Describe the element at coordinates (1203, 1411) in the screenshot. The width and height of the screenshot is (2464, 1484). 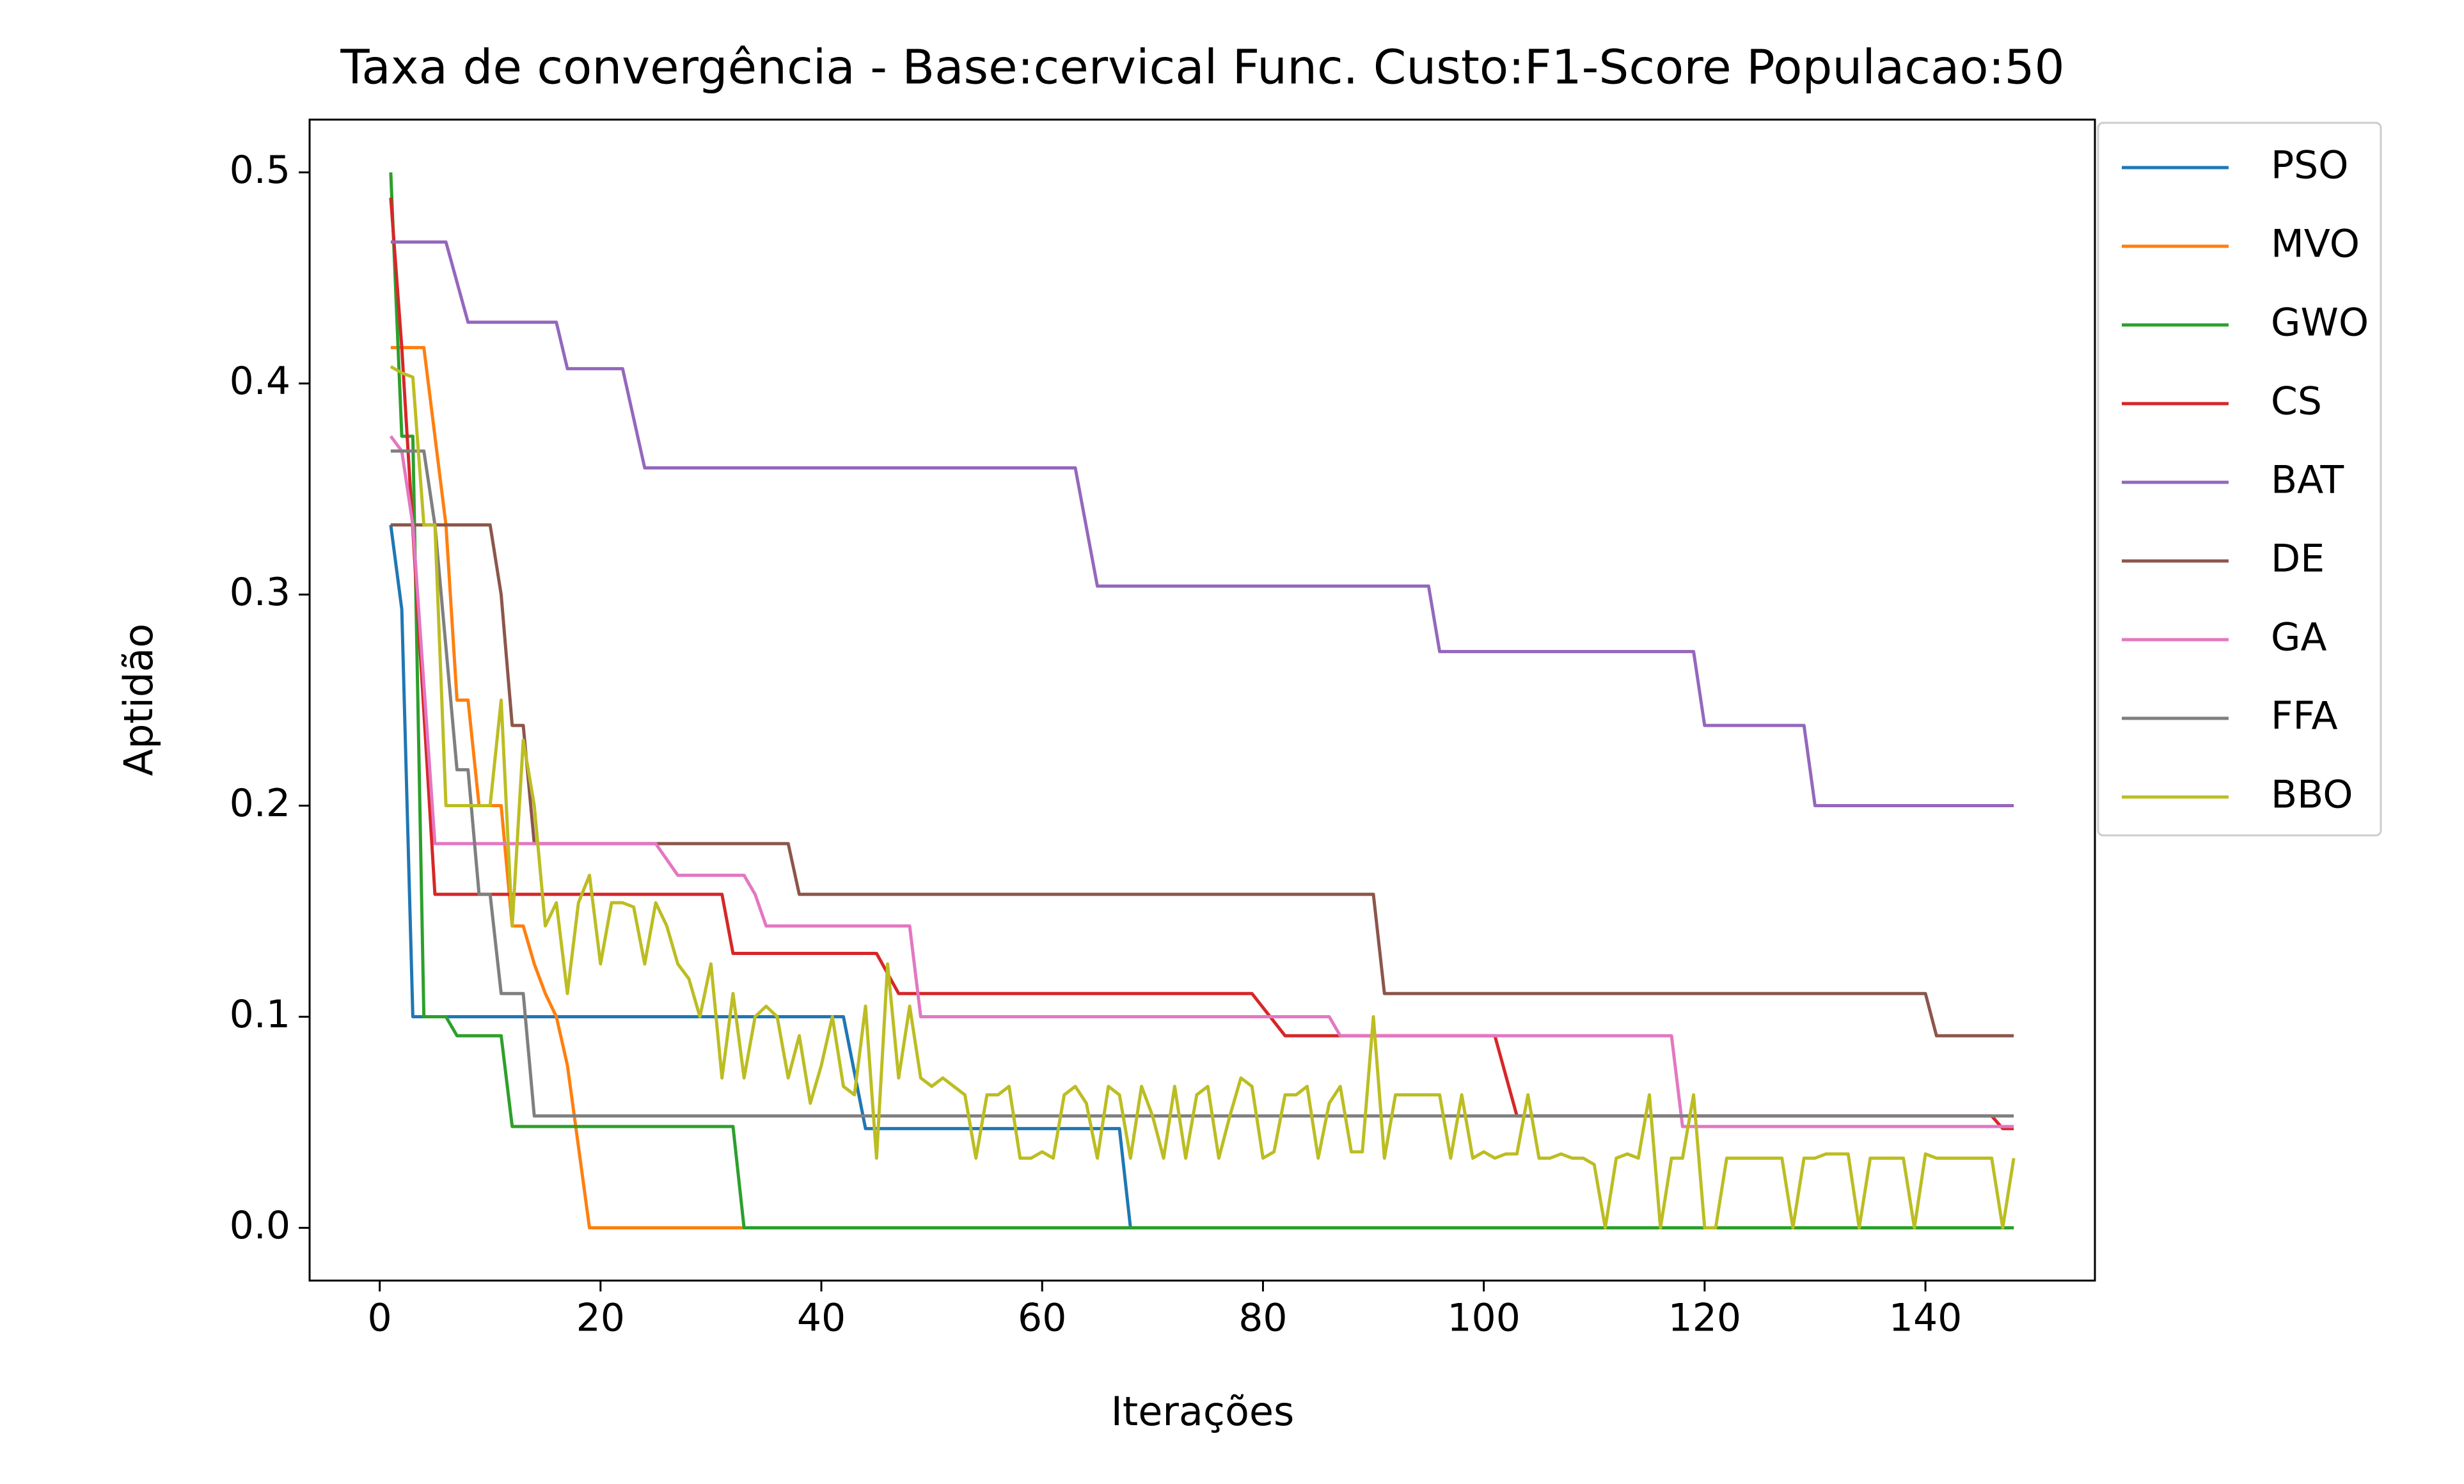
I see `x-axis-label: Iterações` at that location.